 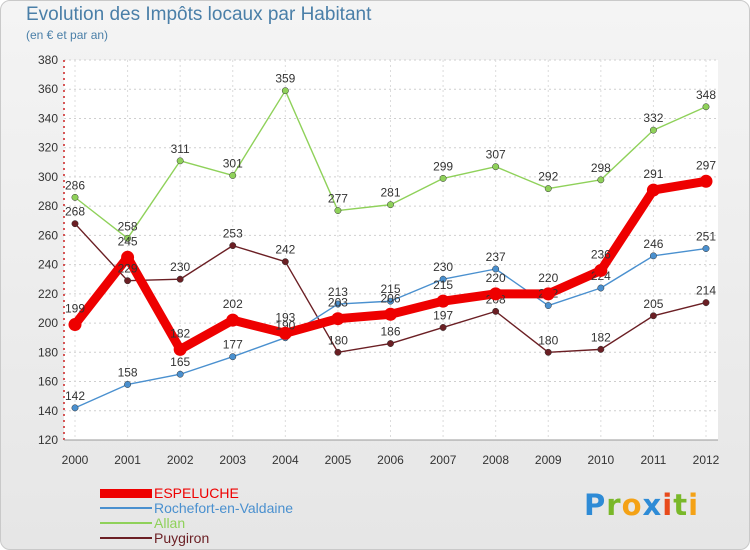 I want to click on data-label: 348, so click(x=706, y=95).